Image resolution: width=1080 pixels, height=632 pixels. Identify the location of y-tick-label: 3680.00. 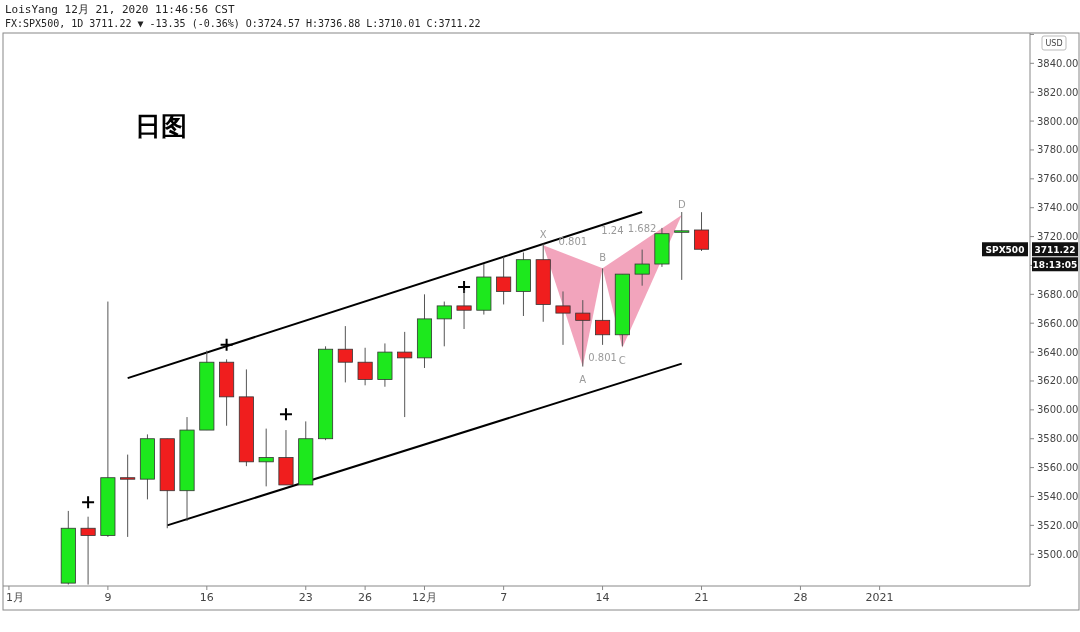
(1058, 294).